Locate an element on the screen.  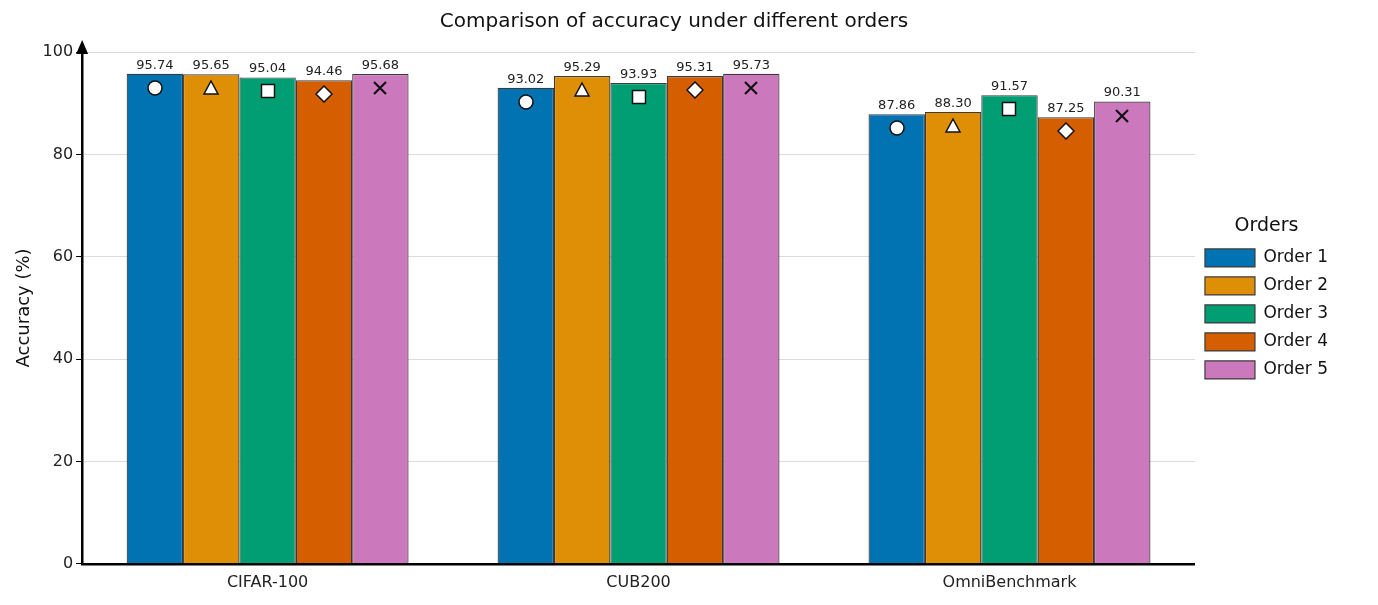
y-tick-label: 20 is located at coordinates (63, 460).